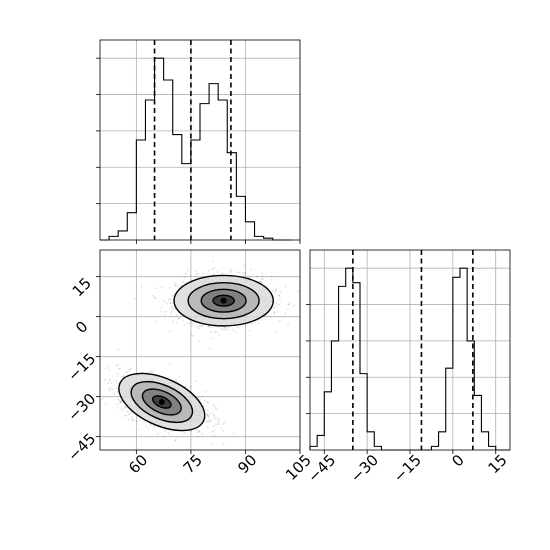 This screenshot has width=550, height=550. I want to click on joint-density-contours, so click(196, 353).